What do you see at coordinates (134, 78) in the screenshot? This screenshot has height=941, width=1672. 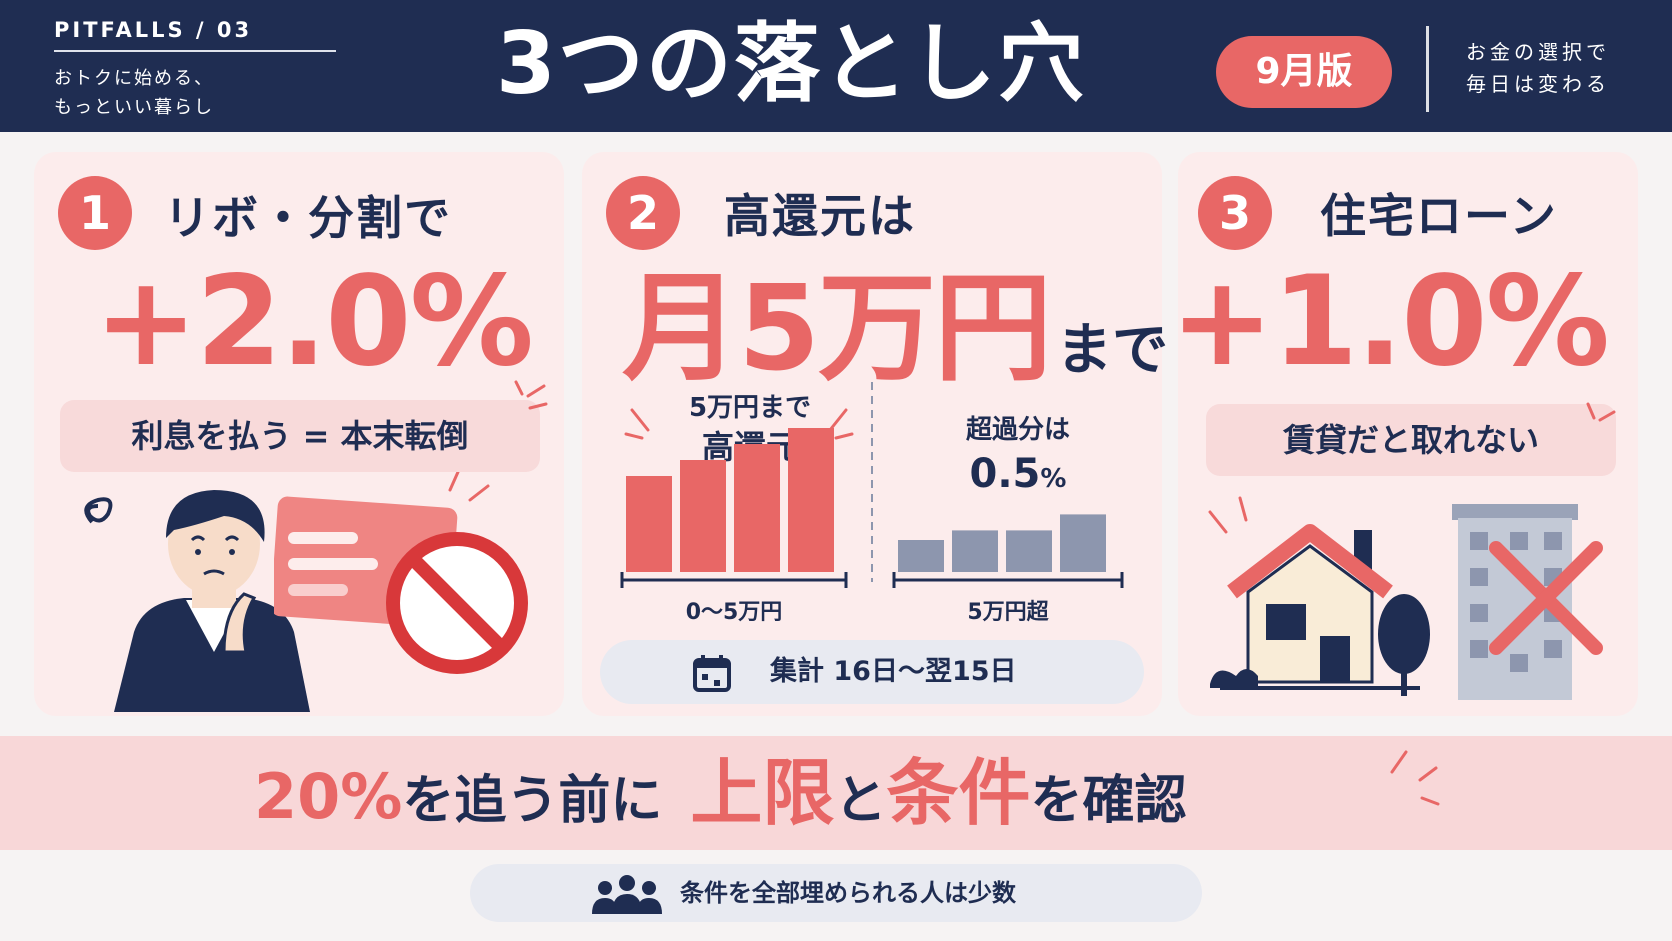 I see `tagline-line-1: おトクに始める、` at bounding box center [134, 78].